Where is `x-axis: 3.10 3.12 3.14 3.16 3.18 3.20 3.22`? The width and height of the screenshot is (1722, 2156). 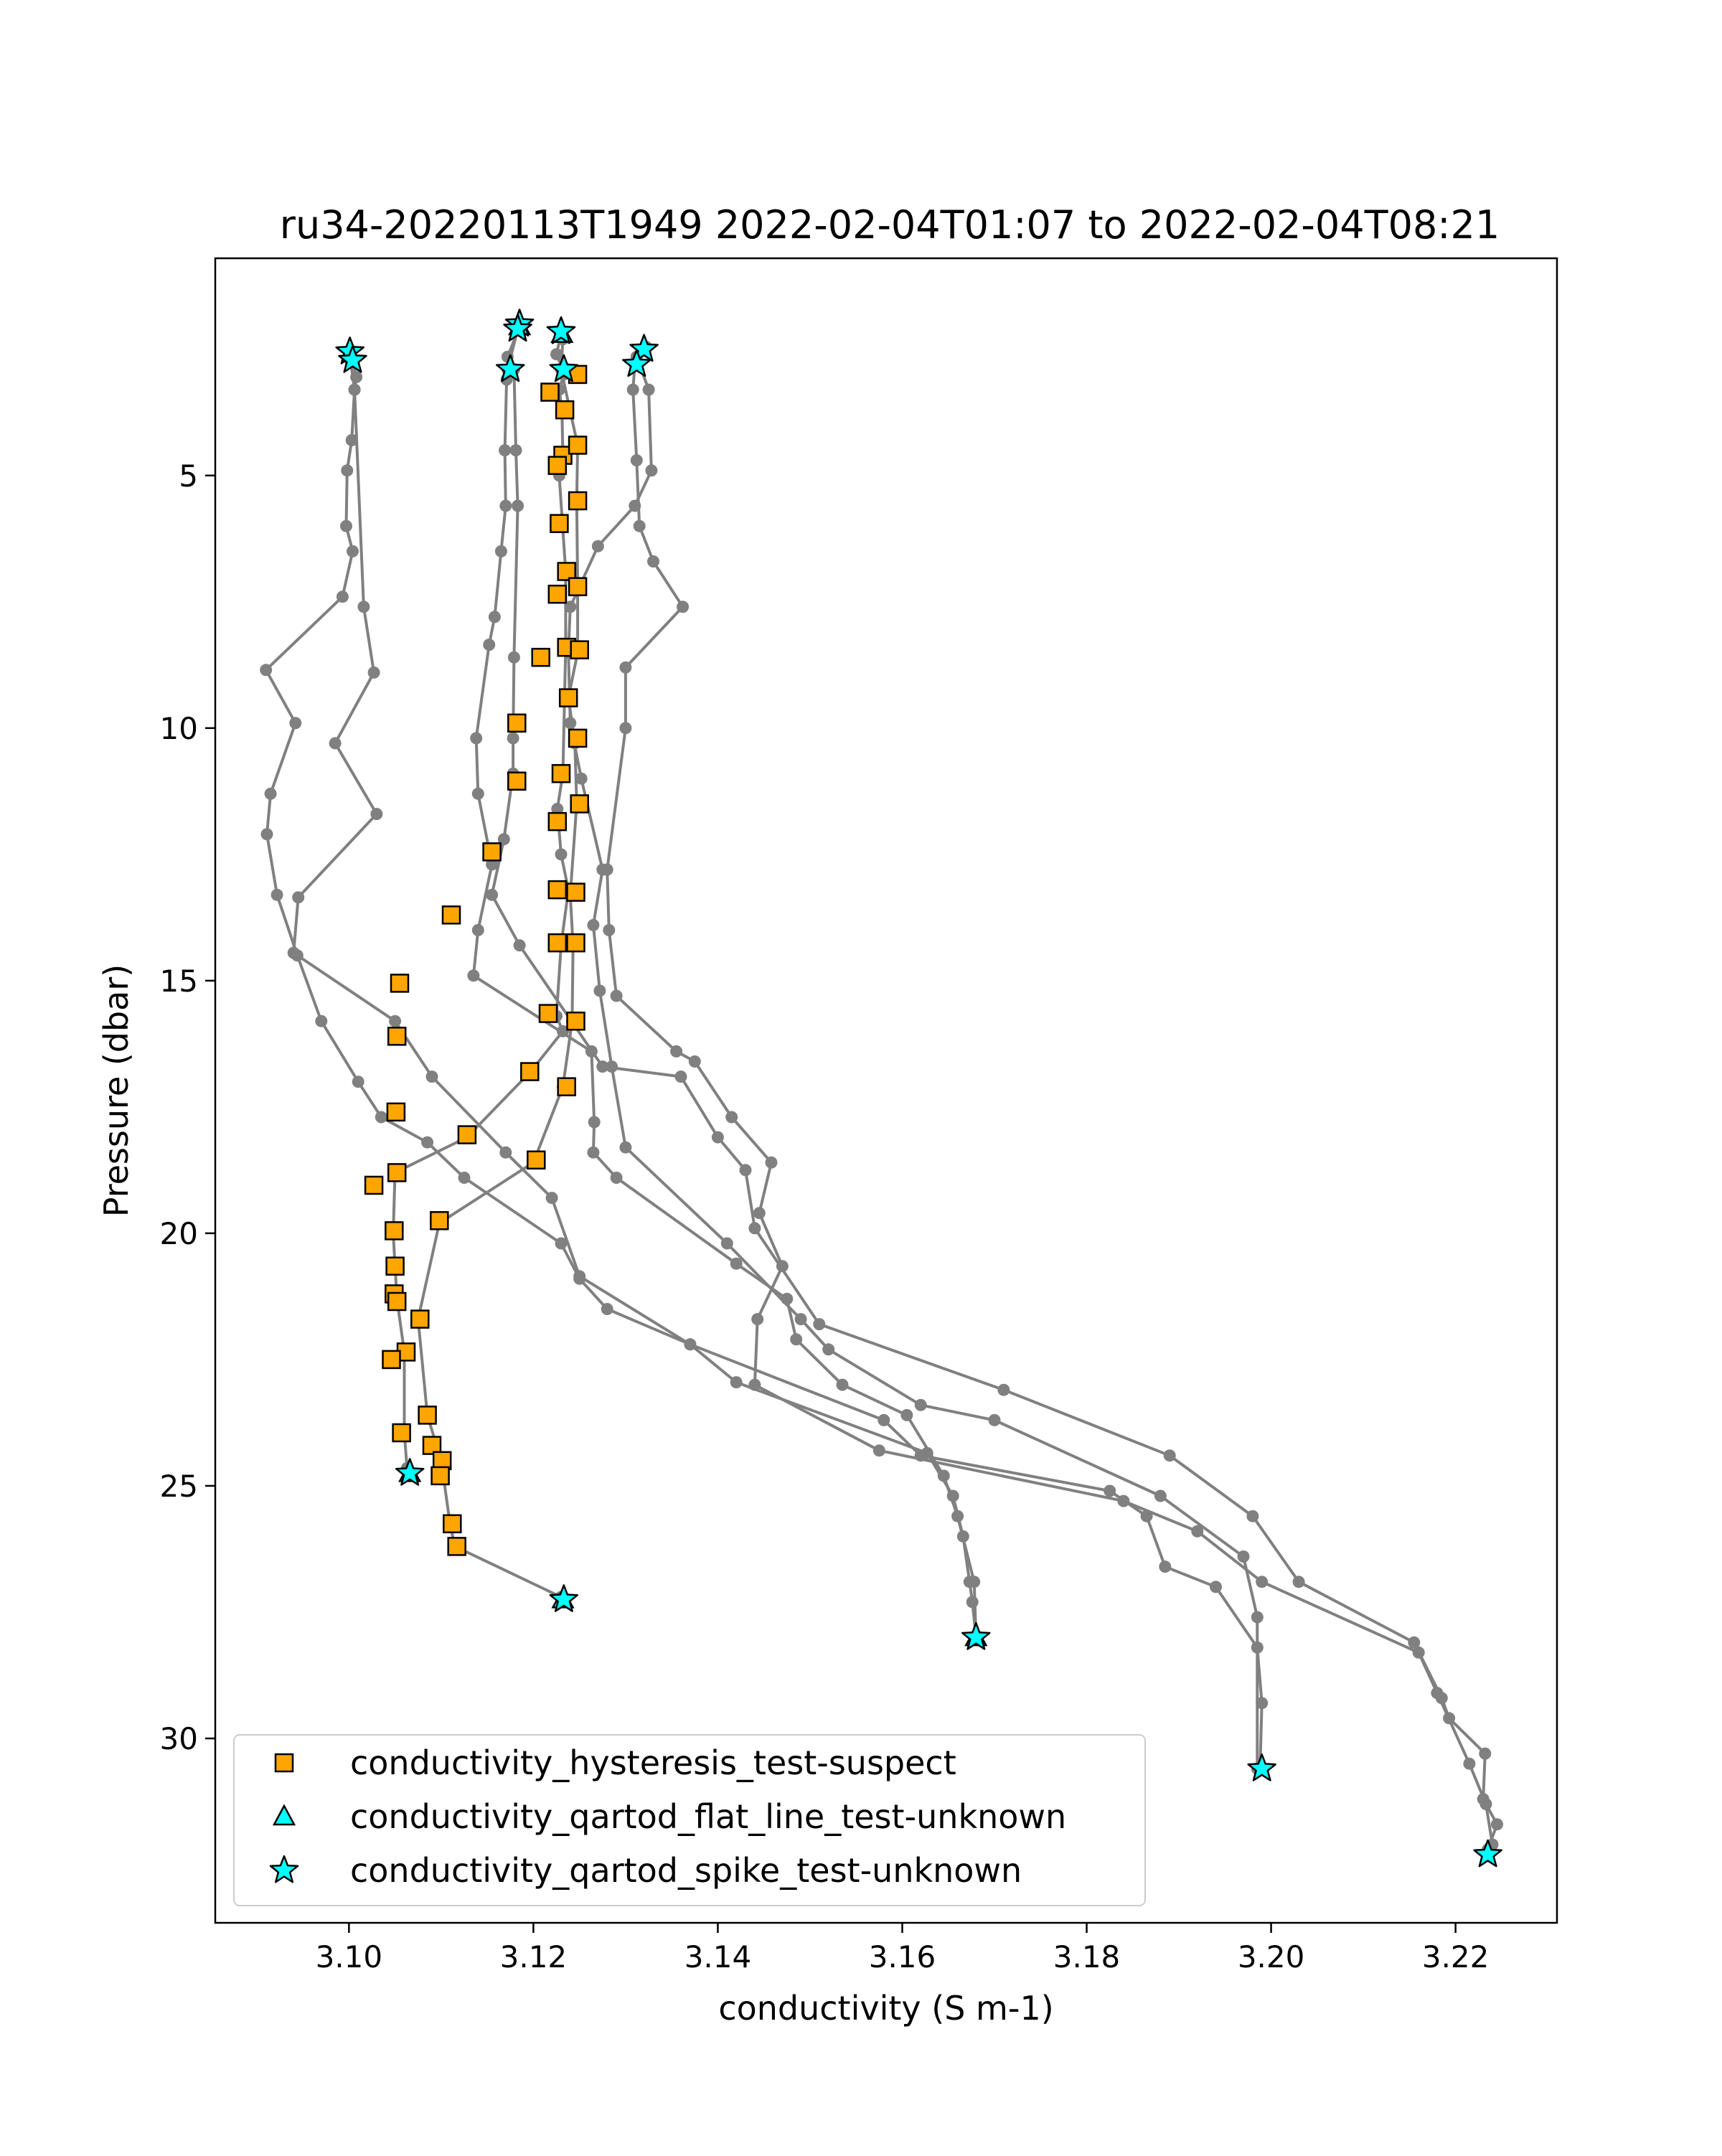
x-axis: 3.10 3.12 3.14 3.16 3.18 3.20 3.22 is located at coordinates (903, 1949).